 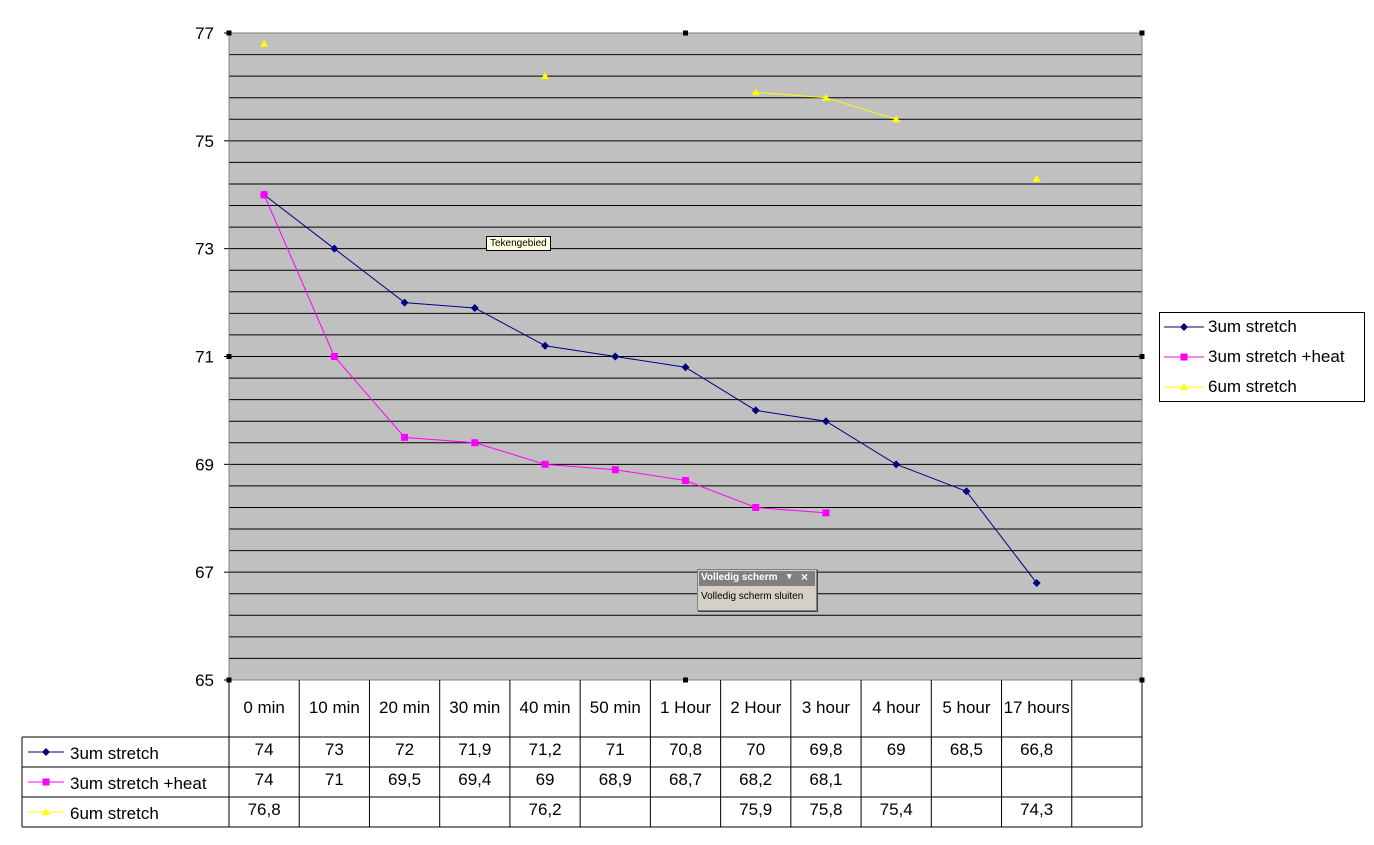 What do you see at coordinates (264, 809) in the screenshot?
I see `table-cell-value: 76,8` at bounding box center [264, 809].